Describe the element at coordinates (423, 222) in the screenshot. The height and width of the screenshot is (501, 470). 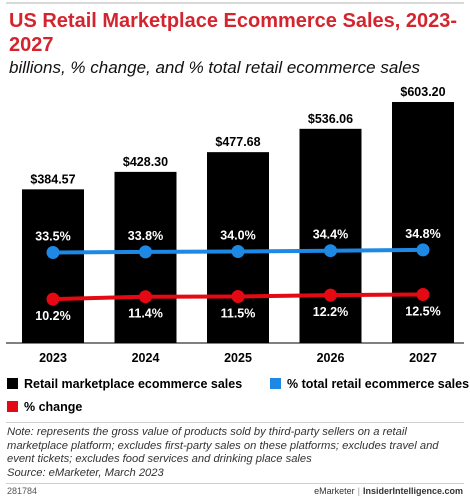
I see `bar-2027` at that location.